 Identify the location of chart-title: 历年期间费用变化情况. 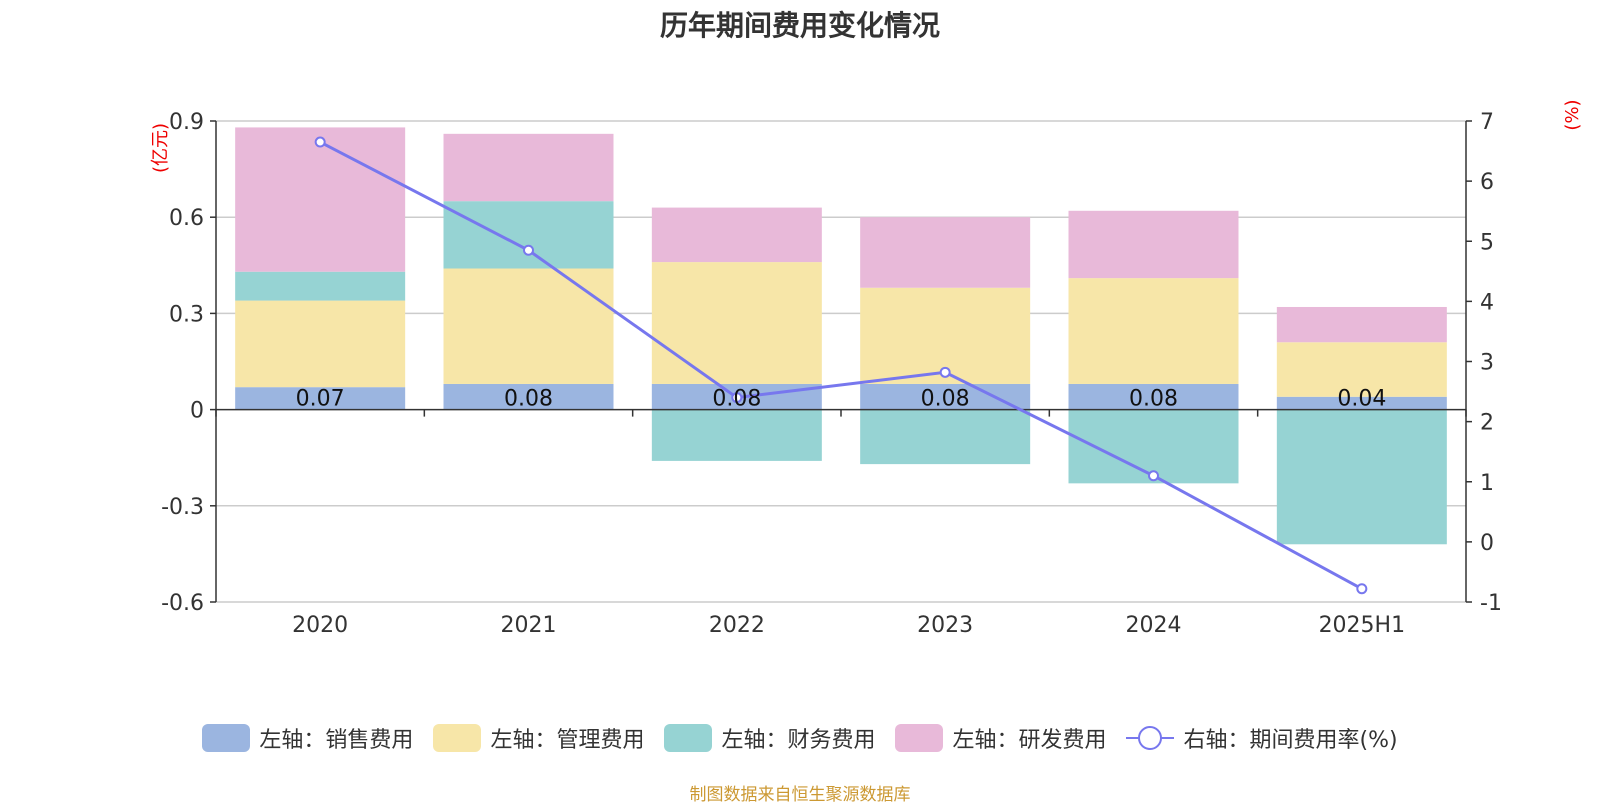
(799, 25).